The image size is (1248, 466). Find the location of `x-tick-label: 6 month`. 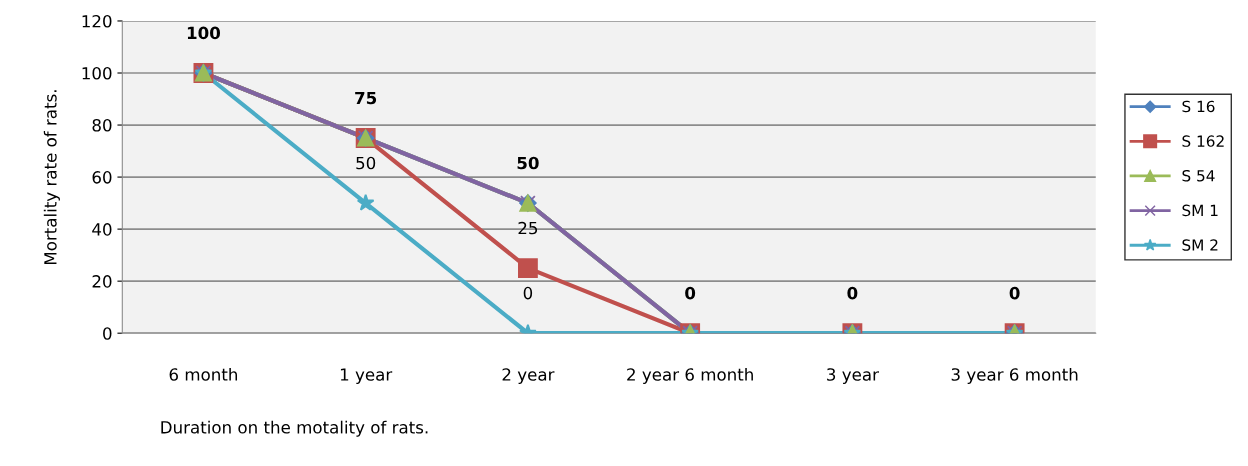

x-tick-label: 6 month is located at coordinates (203, 374).